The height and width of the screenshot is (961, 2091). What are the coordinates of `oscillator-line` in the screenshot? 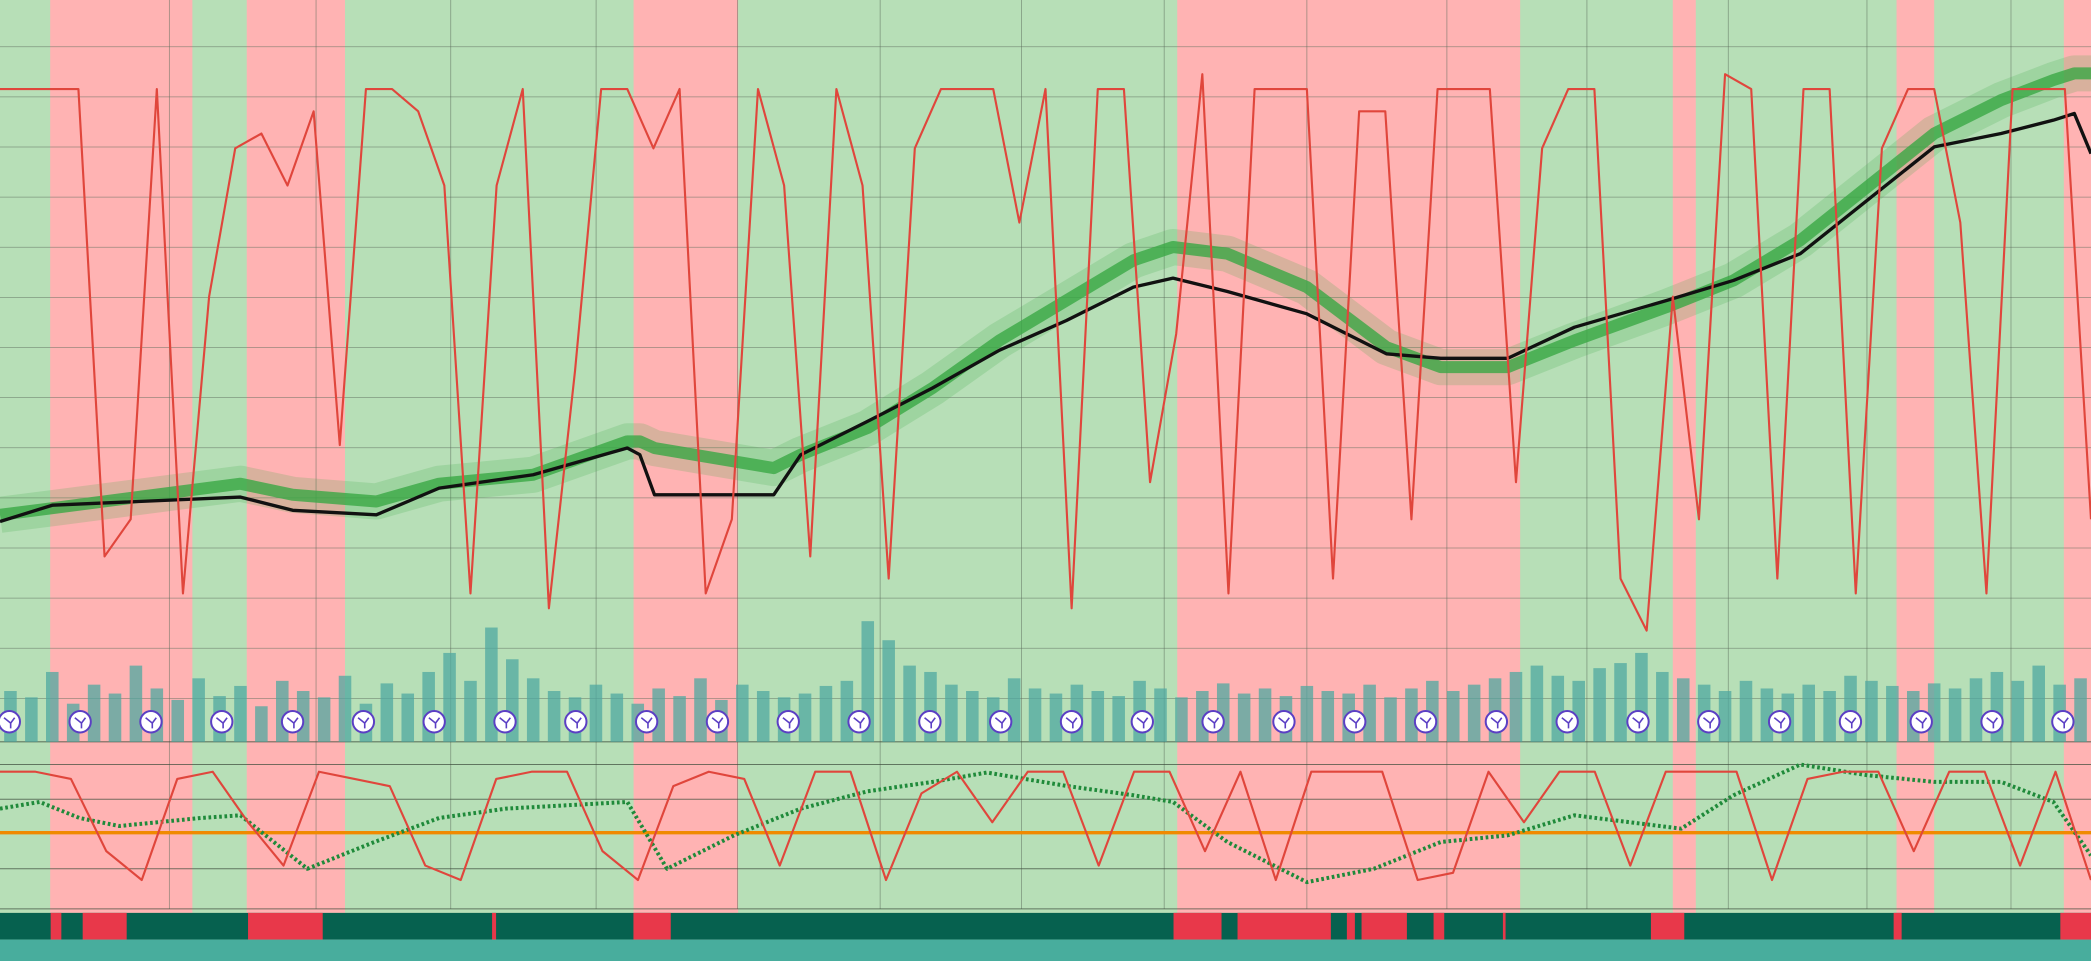 It's located at (1045, 826).